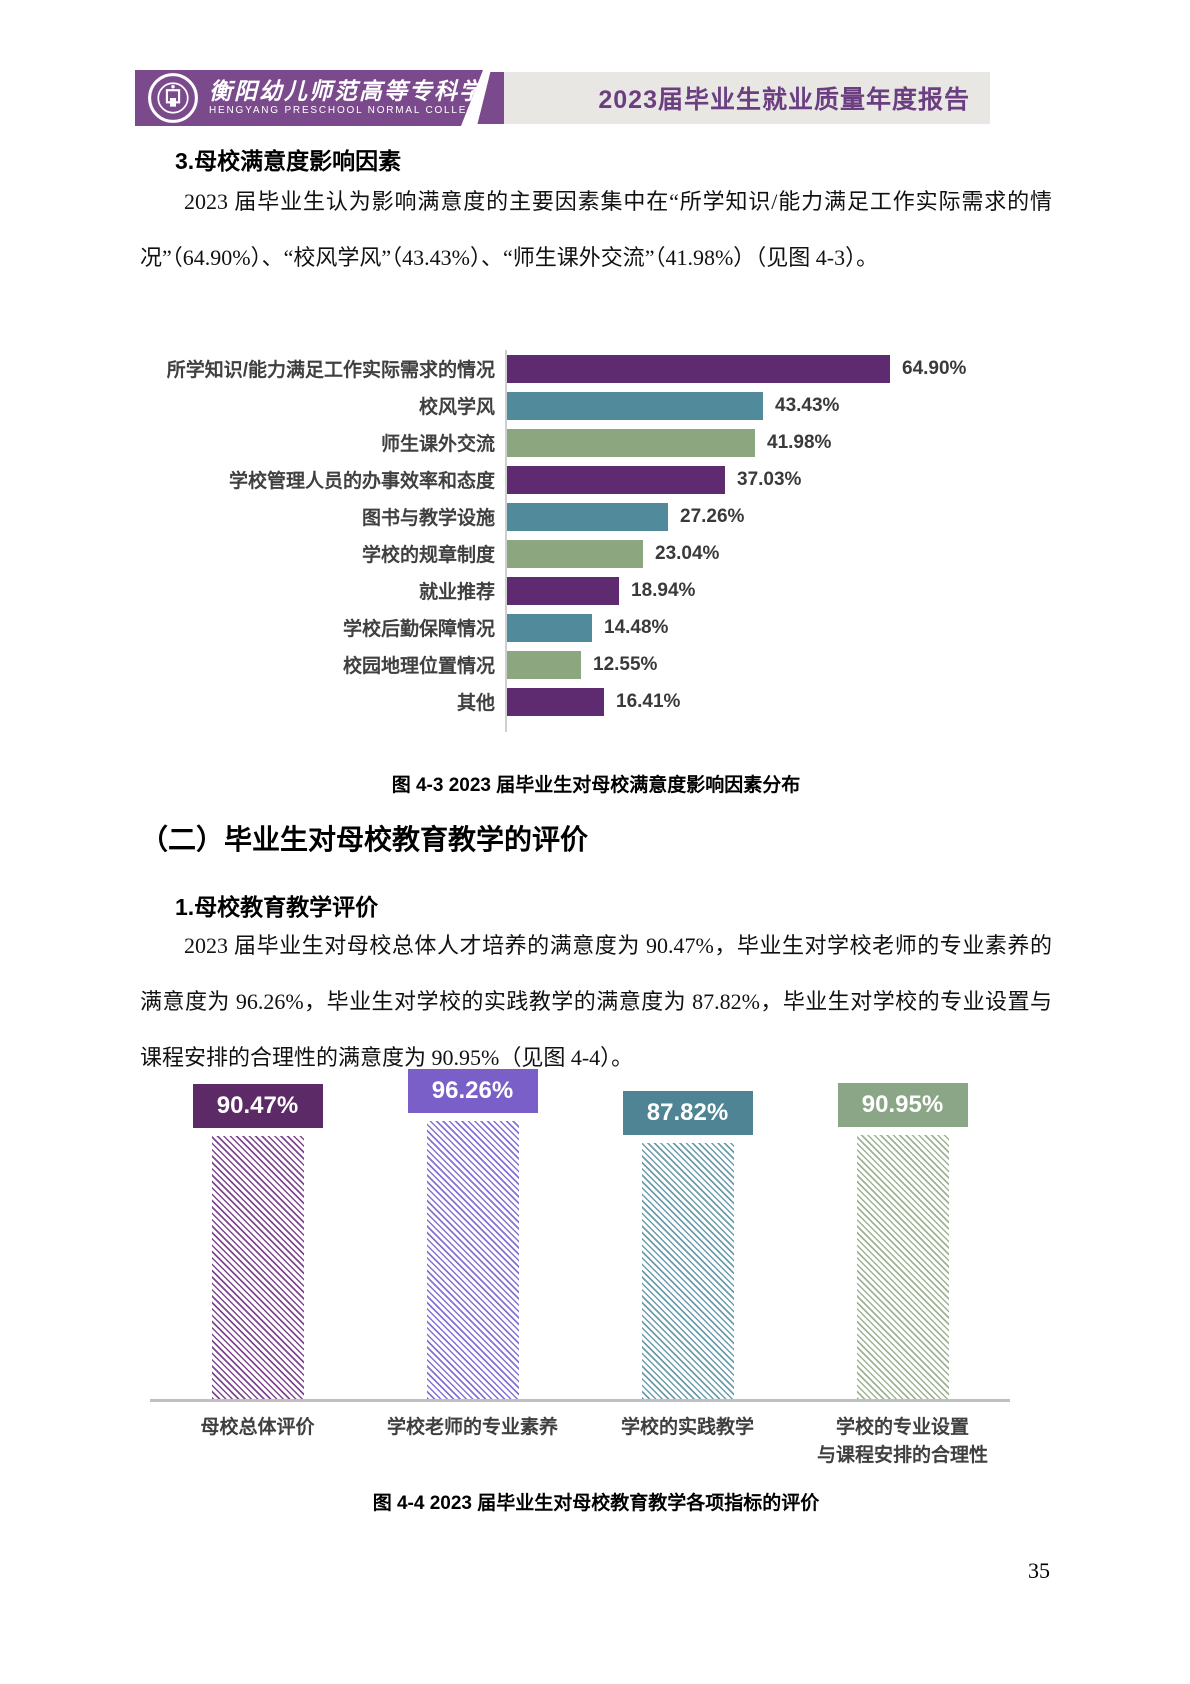 The width and height of the screenshot is (1190, 1684). I want to click on bar-track: 64.90%, so click(778, 368).